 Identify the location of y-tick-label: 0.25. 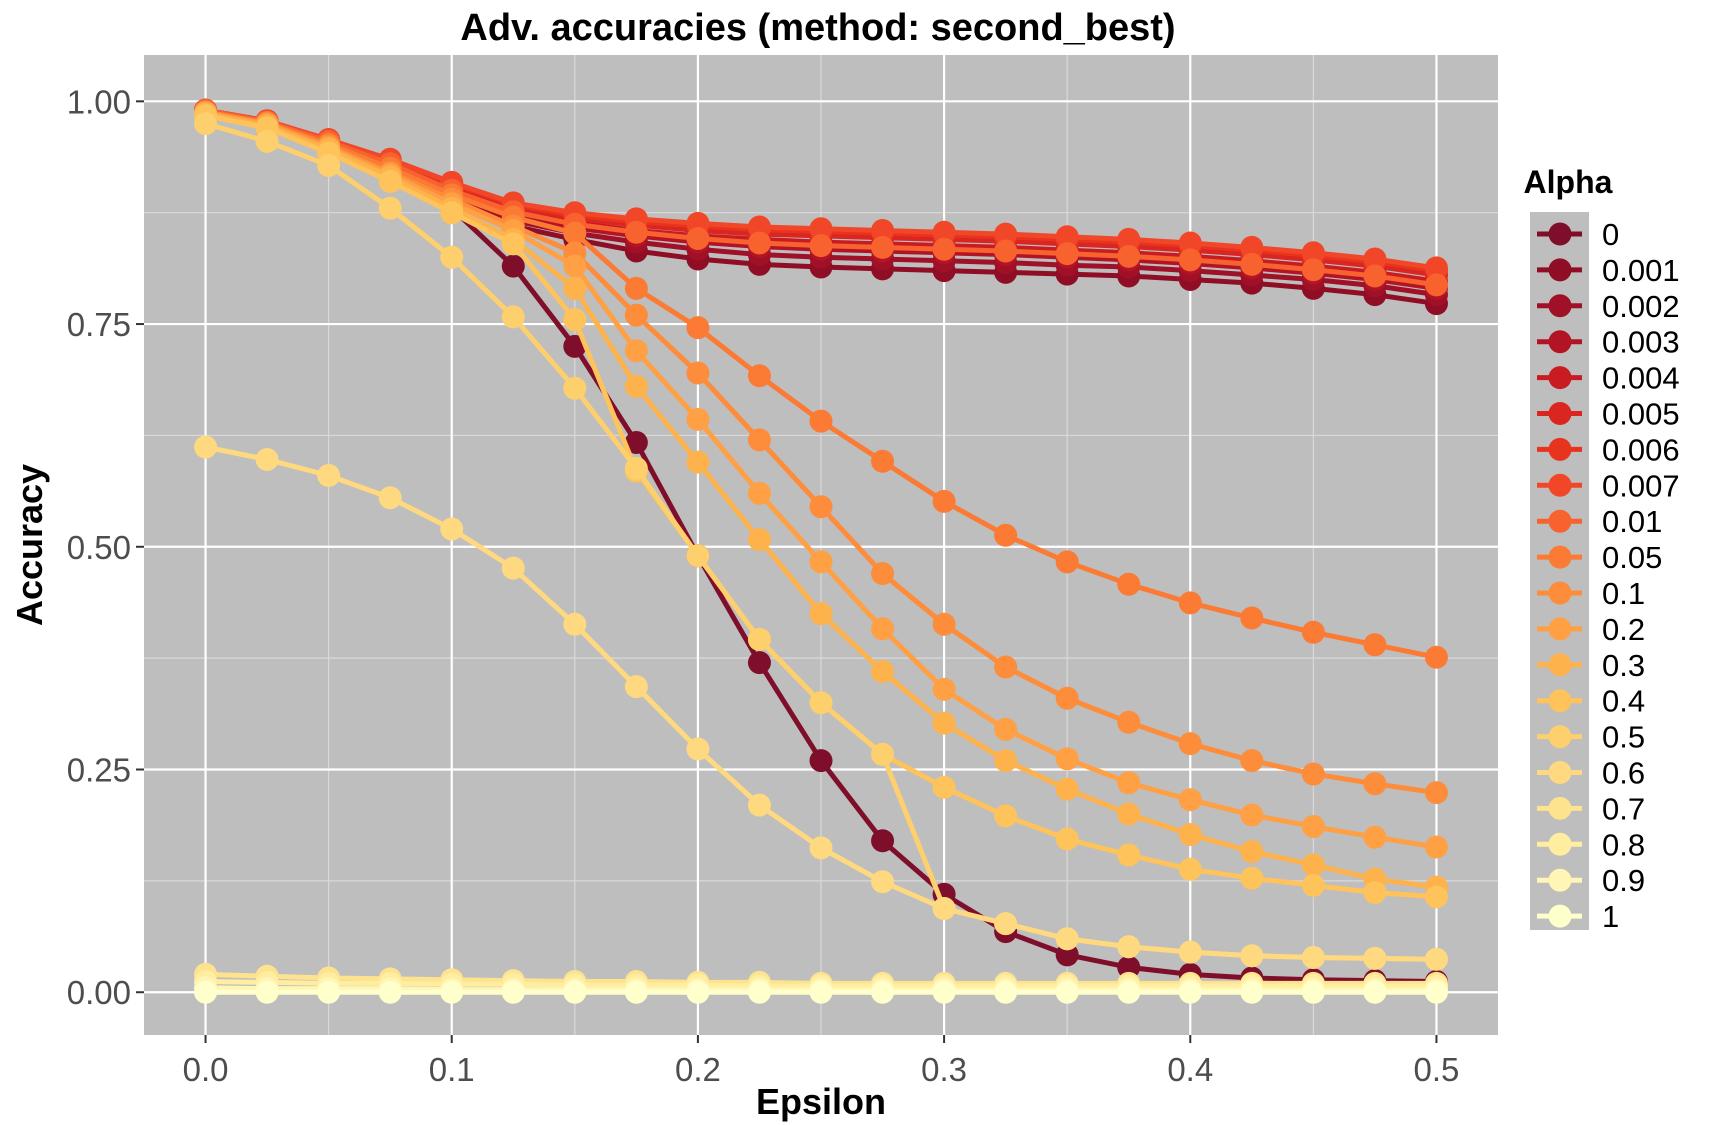
(99, 770).